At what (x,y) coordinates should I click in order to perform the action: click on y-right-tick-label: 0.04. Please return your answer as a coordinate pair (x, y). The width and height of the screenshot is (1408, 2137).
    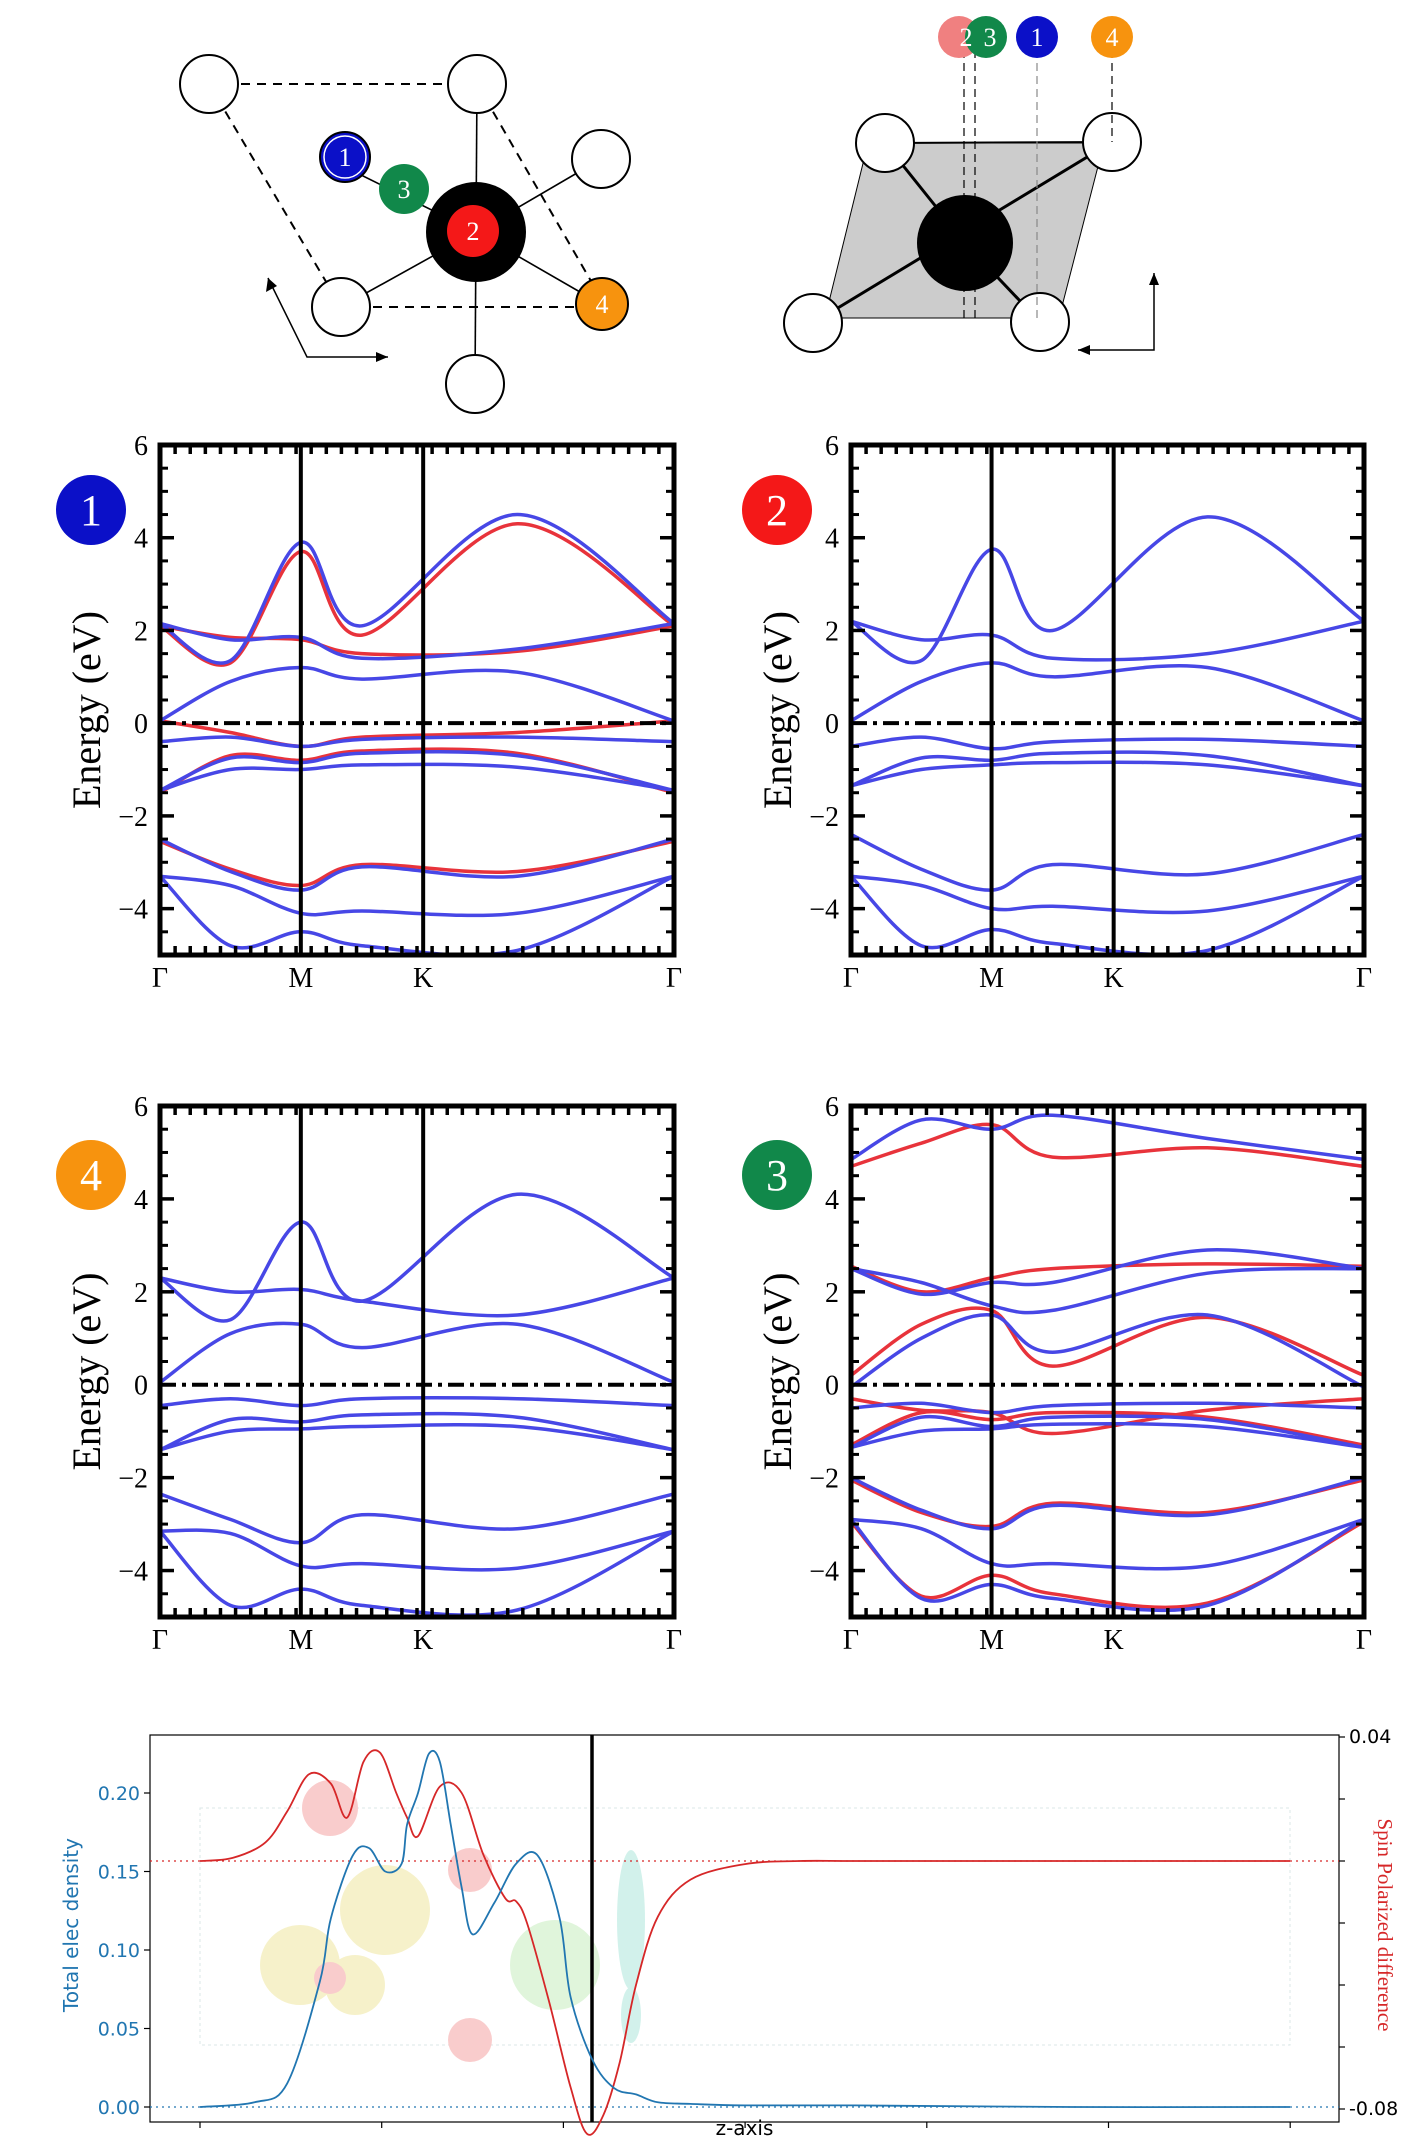
    Looking at the image, I should click on (1370, 1737).